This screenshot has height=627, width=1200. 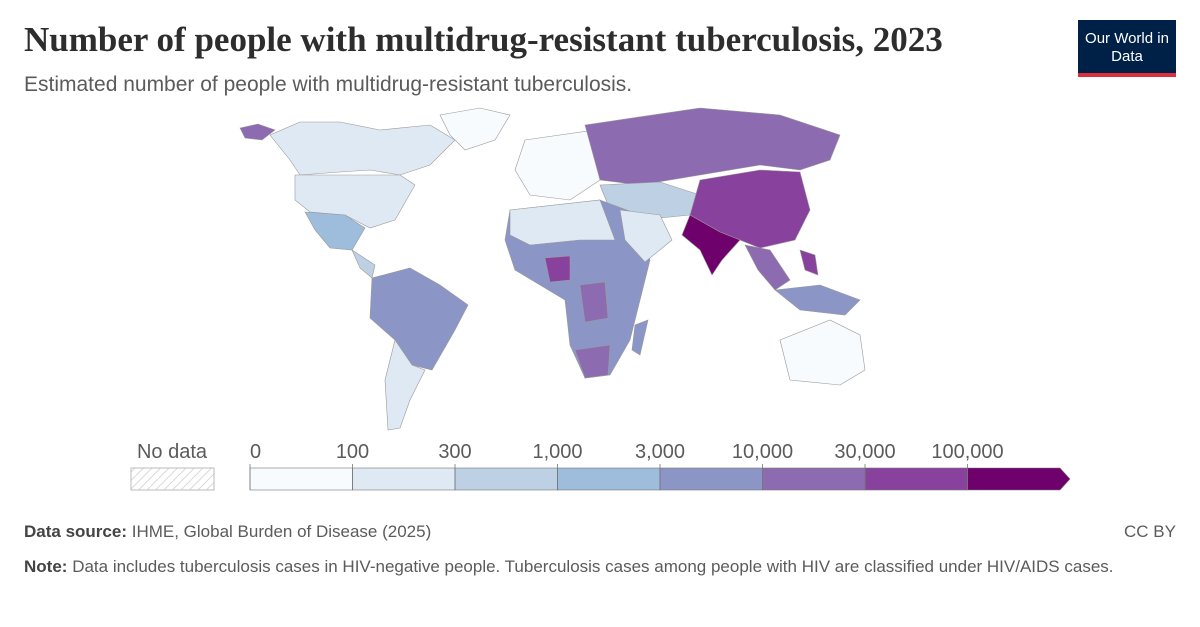 What do you see at coordinates (75, 531) in the screenshot?
I see `source-label: Data source:` at bounding box center [75, 531].